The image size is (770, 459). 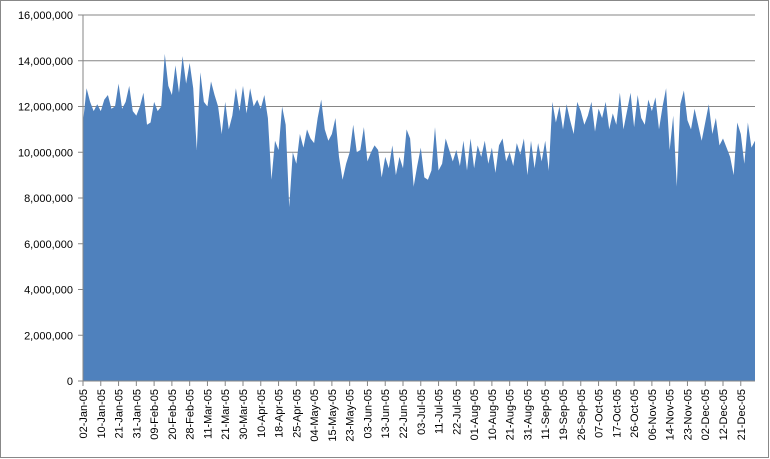 What do you see at coordinates (45, 108) in the screenshot?
I see `y-tick-label: 12,000,000` at bounding box center [45, 108].